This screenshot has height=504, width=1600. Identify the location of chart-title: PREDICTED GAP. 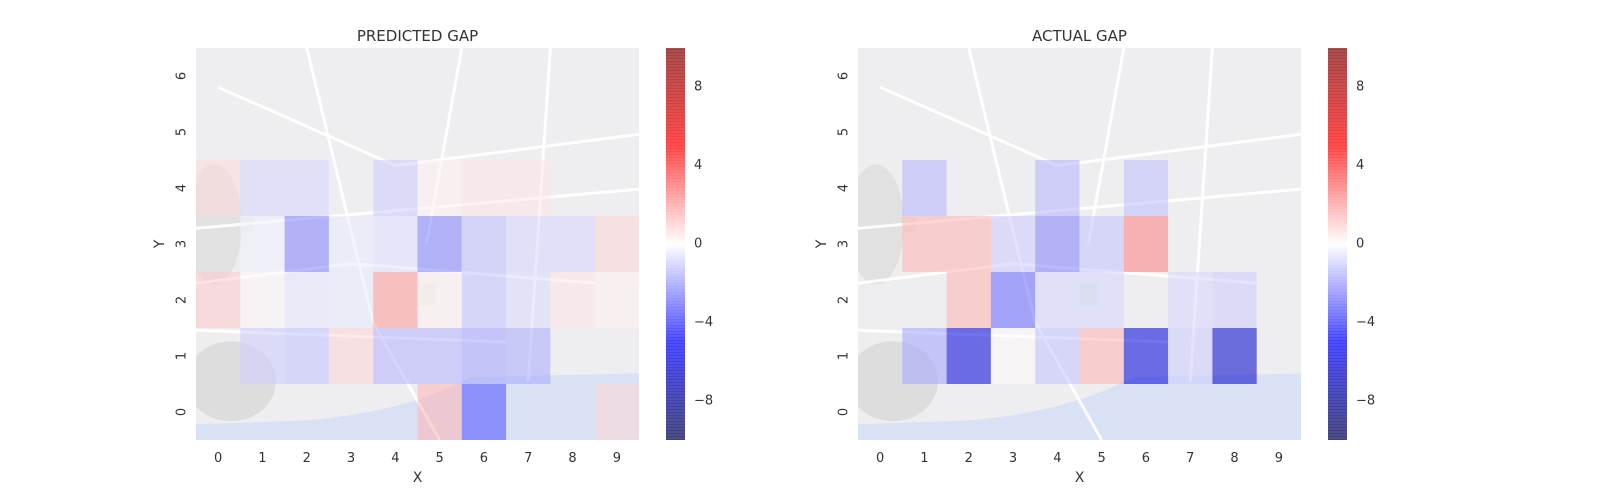
(417, 36).